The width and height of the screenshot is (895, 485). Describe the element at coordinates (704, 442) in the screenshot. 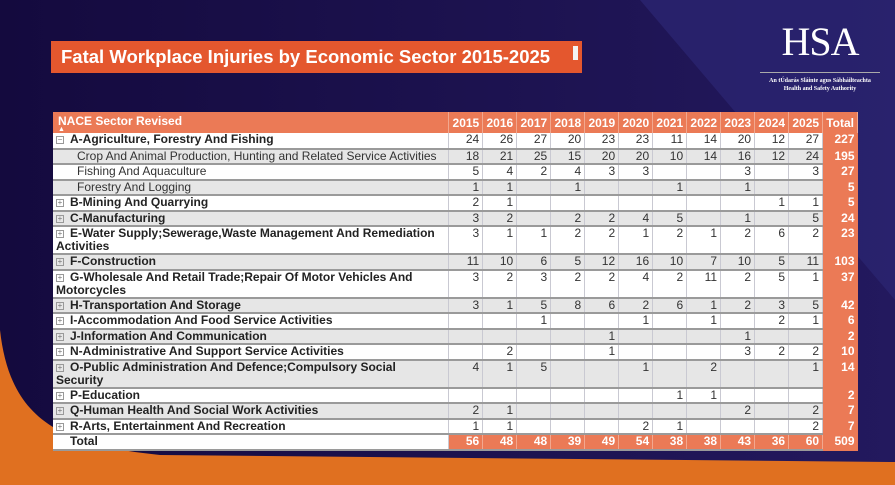

I see `year-total-2022: 38` at that location.